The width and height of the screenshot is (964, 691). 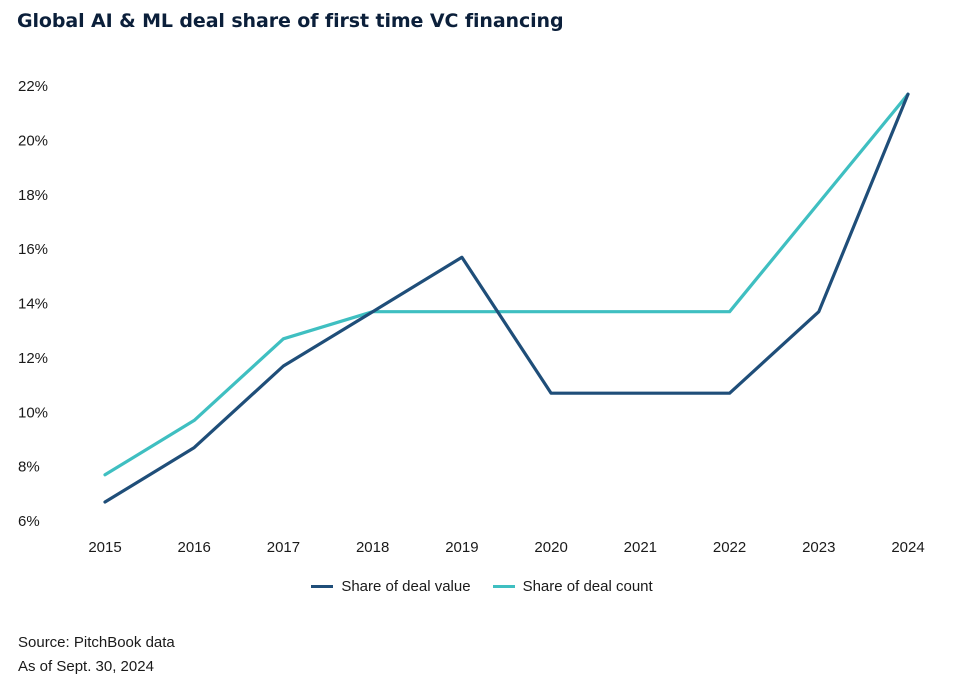 I want to click on as-of-note: As of Sept. 30, 2024, so click(x=86, y=666).